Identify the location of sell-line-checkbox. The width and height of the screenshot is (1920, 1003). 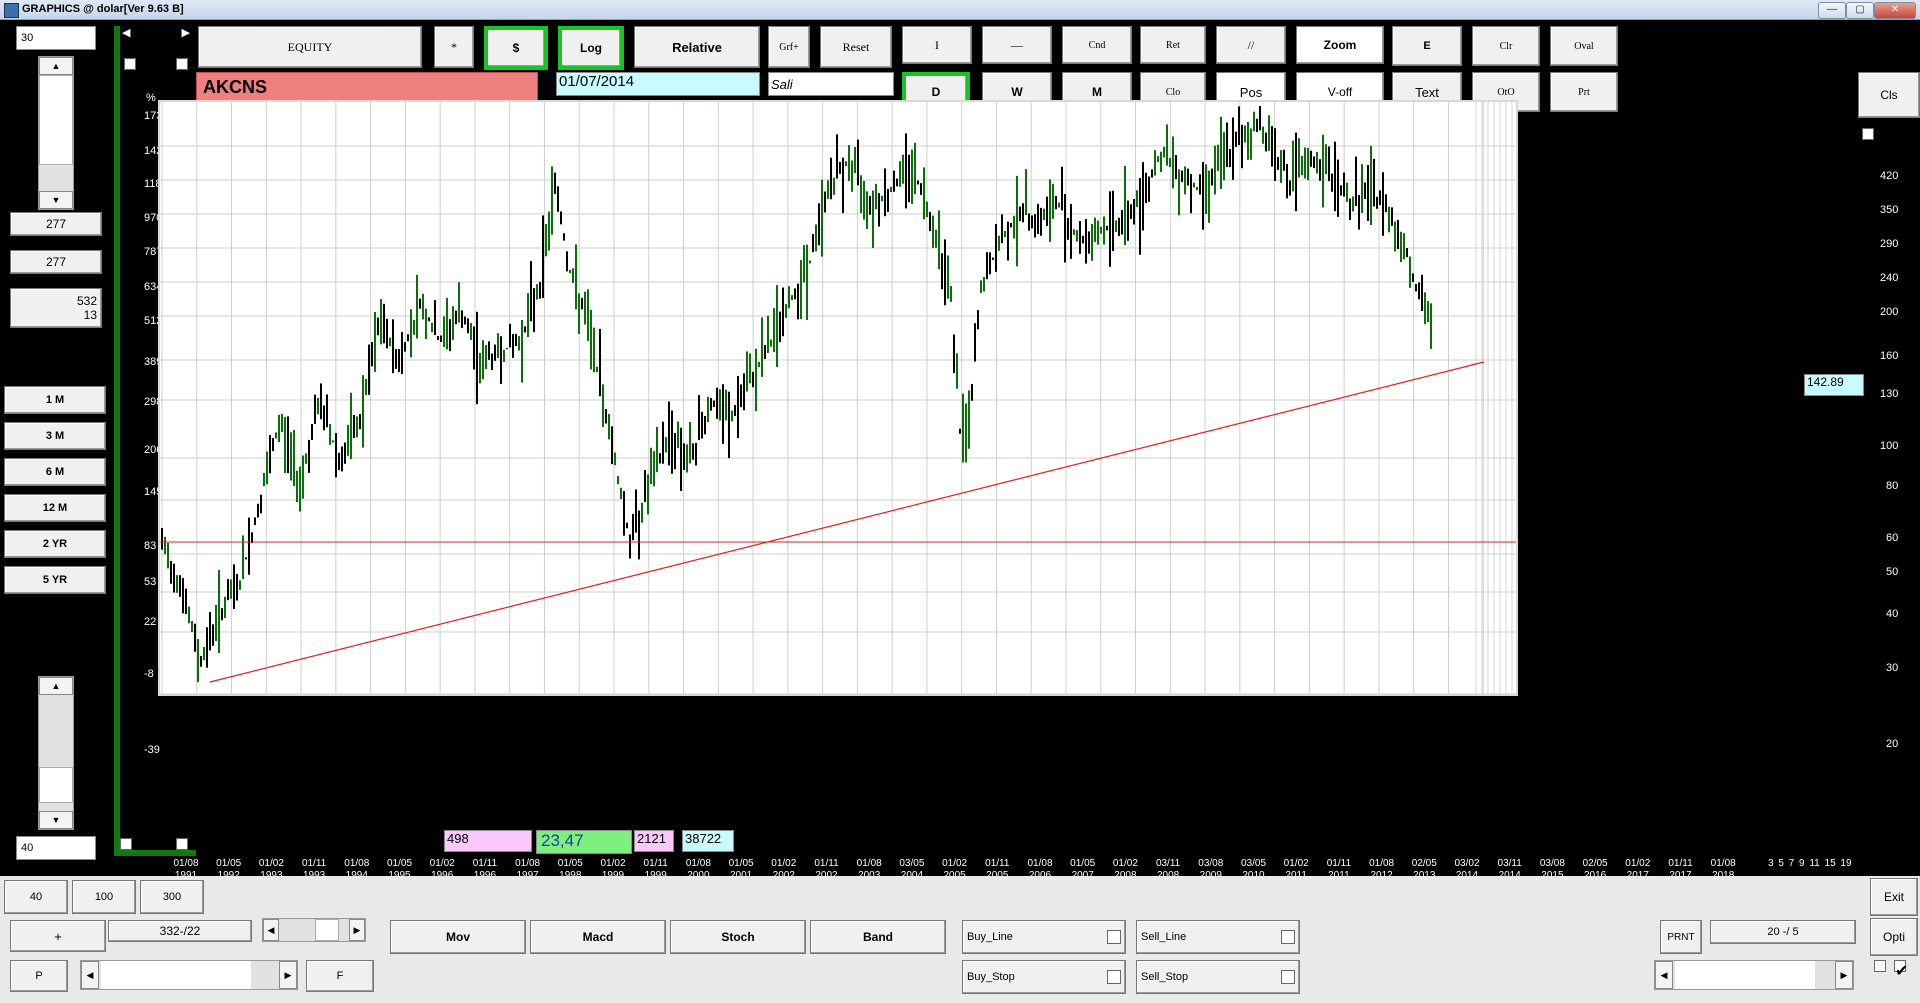
(1288, 937).